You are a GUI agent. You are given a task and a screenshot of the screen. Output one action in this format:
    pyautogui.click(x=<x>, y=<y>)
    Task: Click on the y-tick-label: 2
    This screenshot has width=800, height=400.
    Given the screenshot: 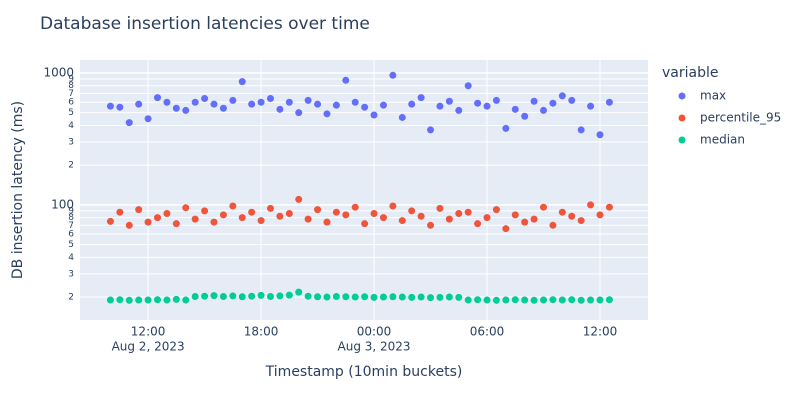 What is the action you would take?
    pyautogui.click(x=71, y=298)
    